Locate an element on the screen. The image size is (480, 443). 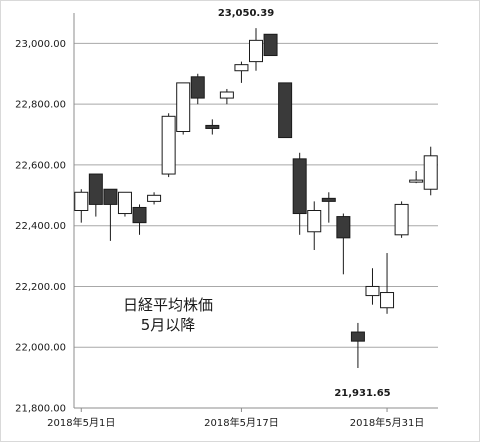
x-tick-label: 2018年5月31日 is located at coordinates (387, 422).